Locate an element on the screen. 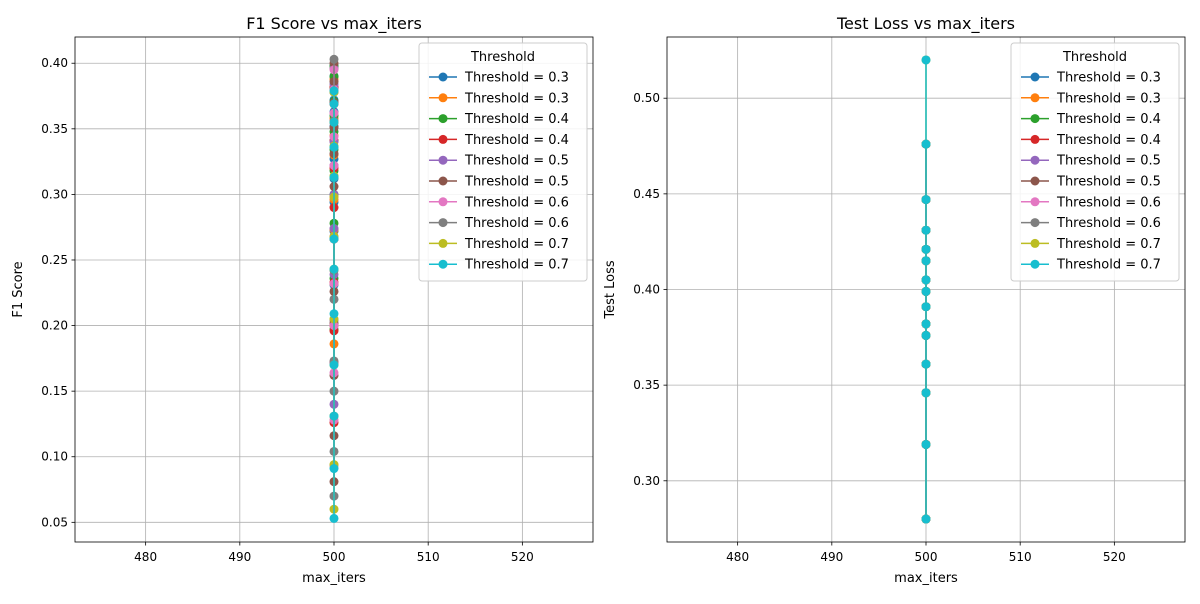 The image size is (1200, 604). chart-title: Test Loss vs max_iters is located at coordinates (925, 24).